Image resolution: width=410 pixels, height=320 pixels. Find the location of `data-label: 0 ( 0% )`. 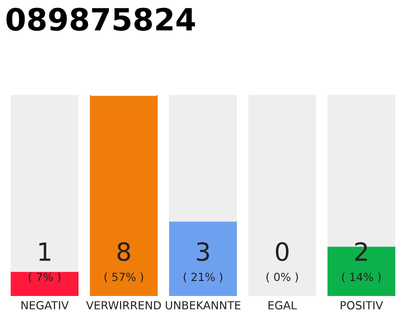

data-label: 0 ( 0% ) is located at coordinates (282, 262).